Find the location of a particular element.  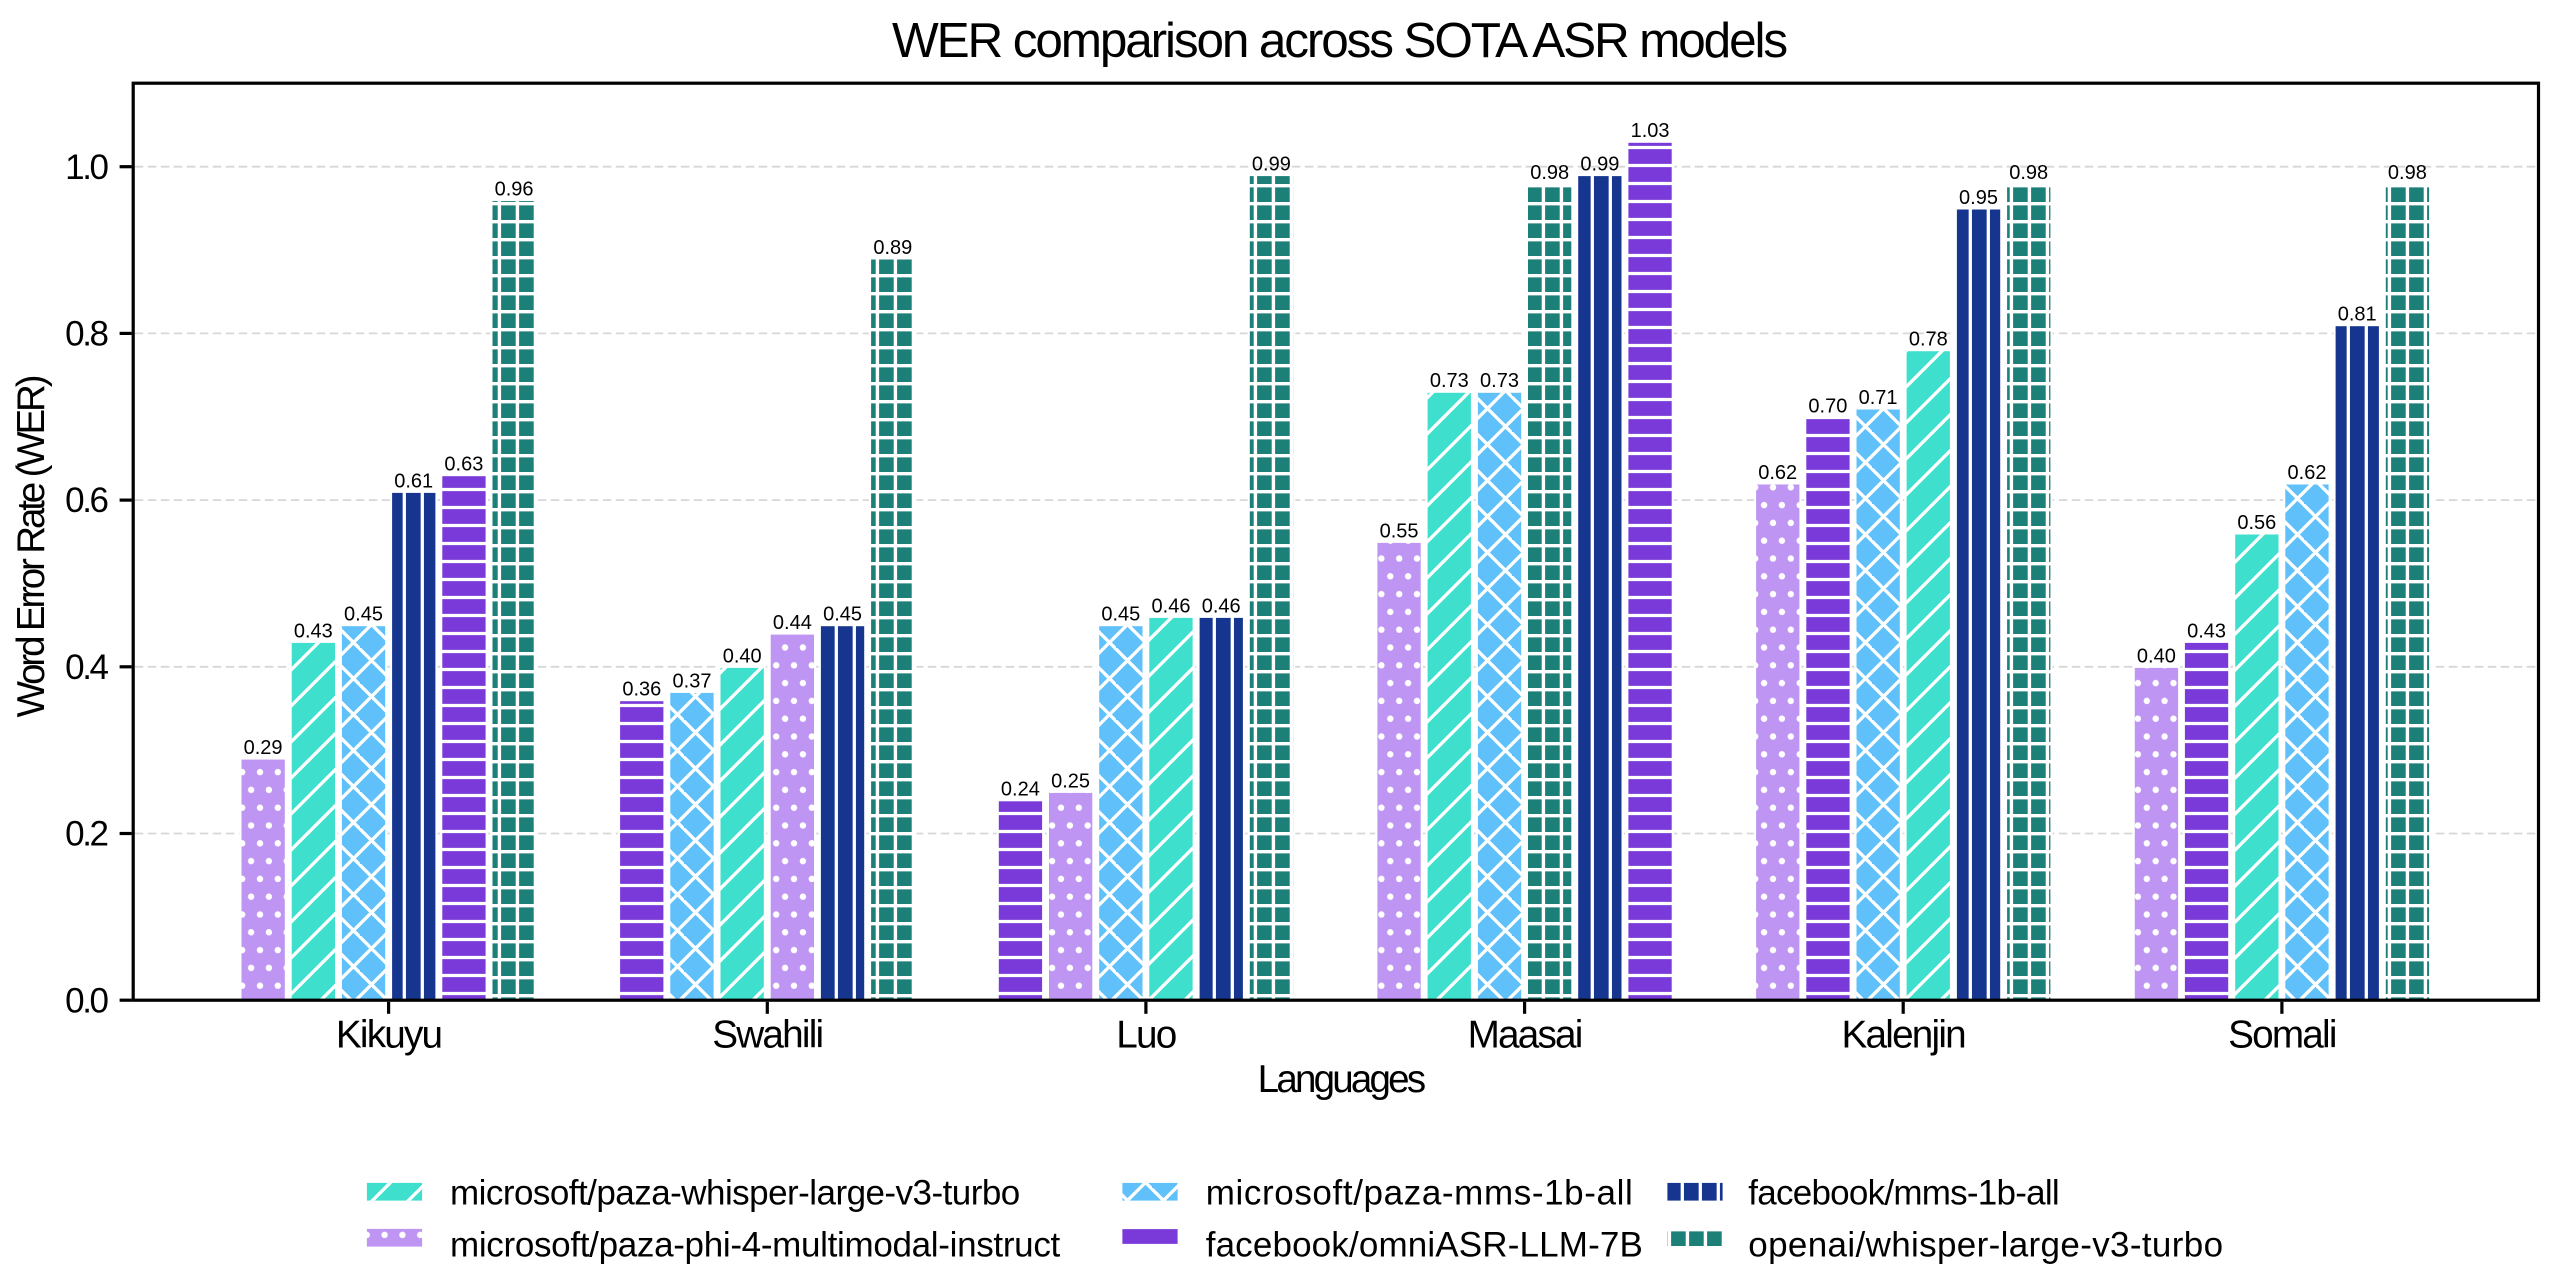

svg-text: Maasai is located at coordinates (1525, 1035).